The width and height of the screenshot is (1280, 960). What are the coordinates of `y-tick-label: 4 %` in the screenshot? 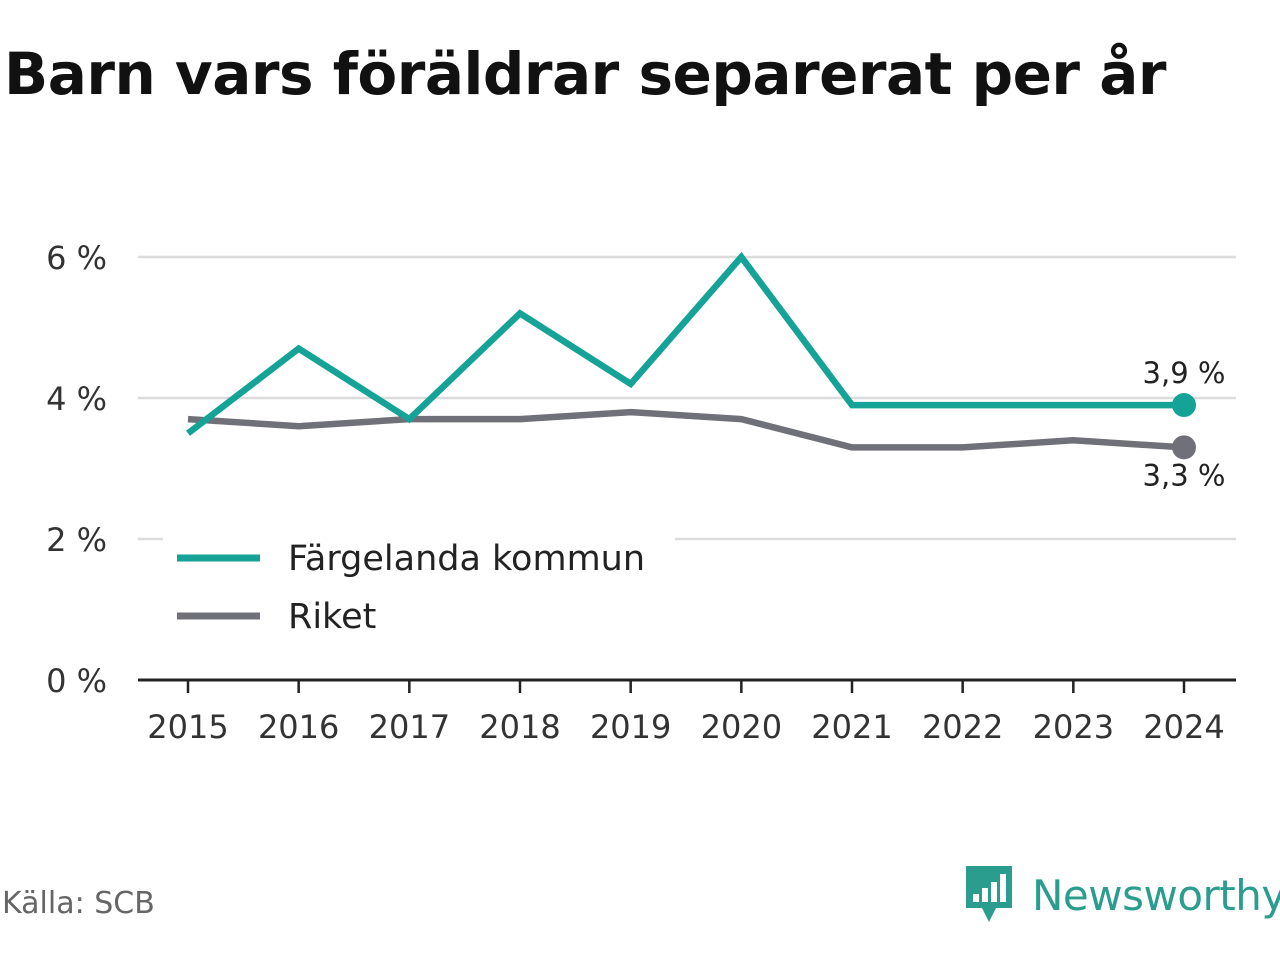 It's located at (76, 399).